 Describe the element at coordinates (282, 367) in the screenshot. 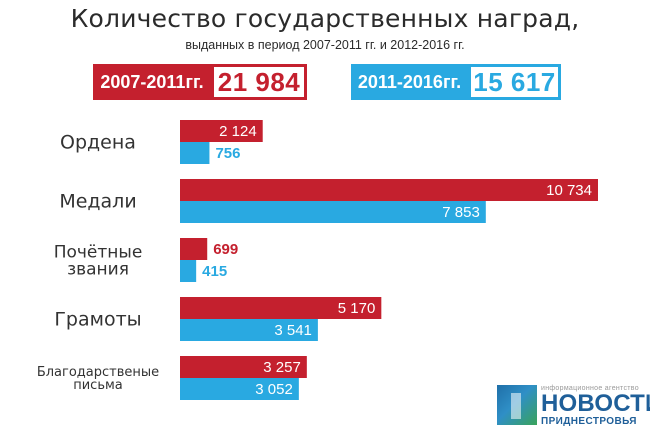

I see `bar-value-label: 3 257` at that location.